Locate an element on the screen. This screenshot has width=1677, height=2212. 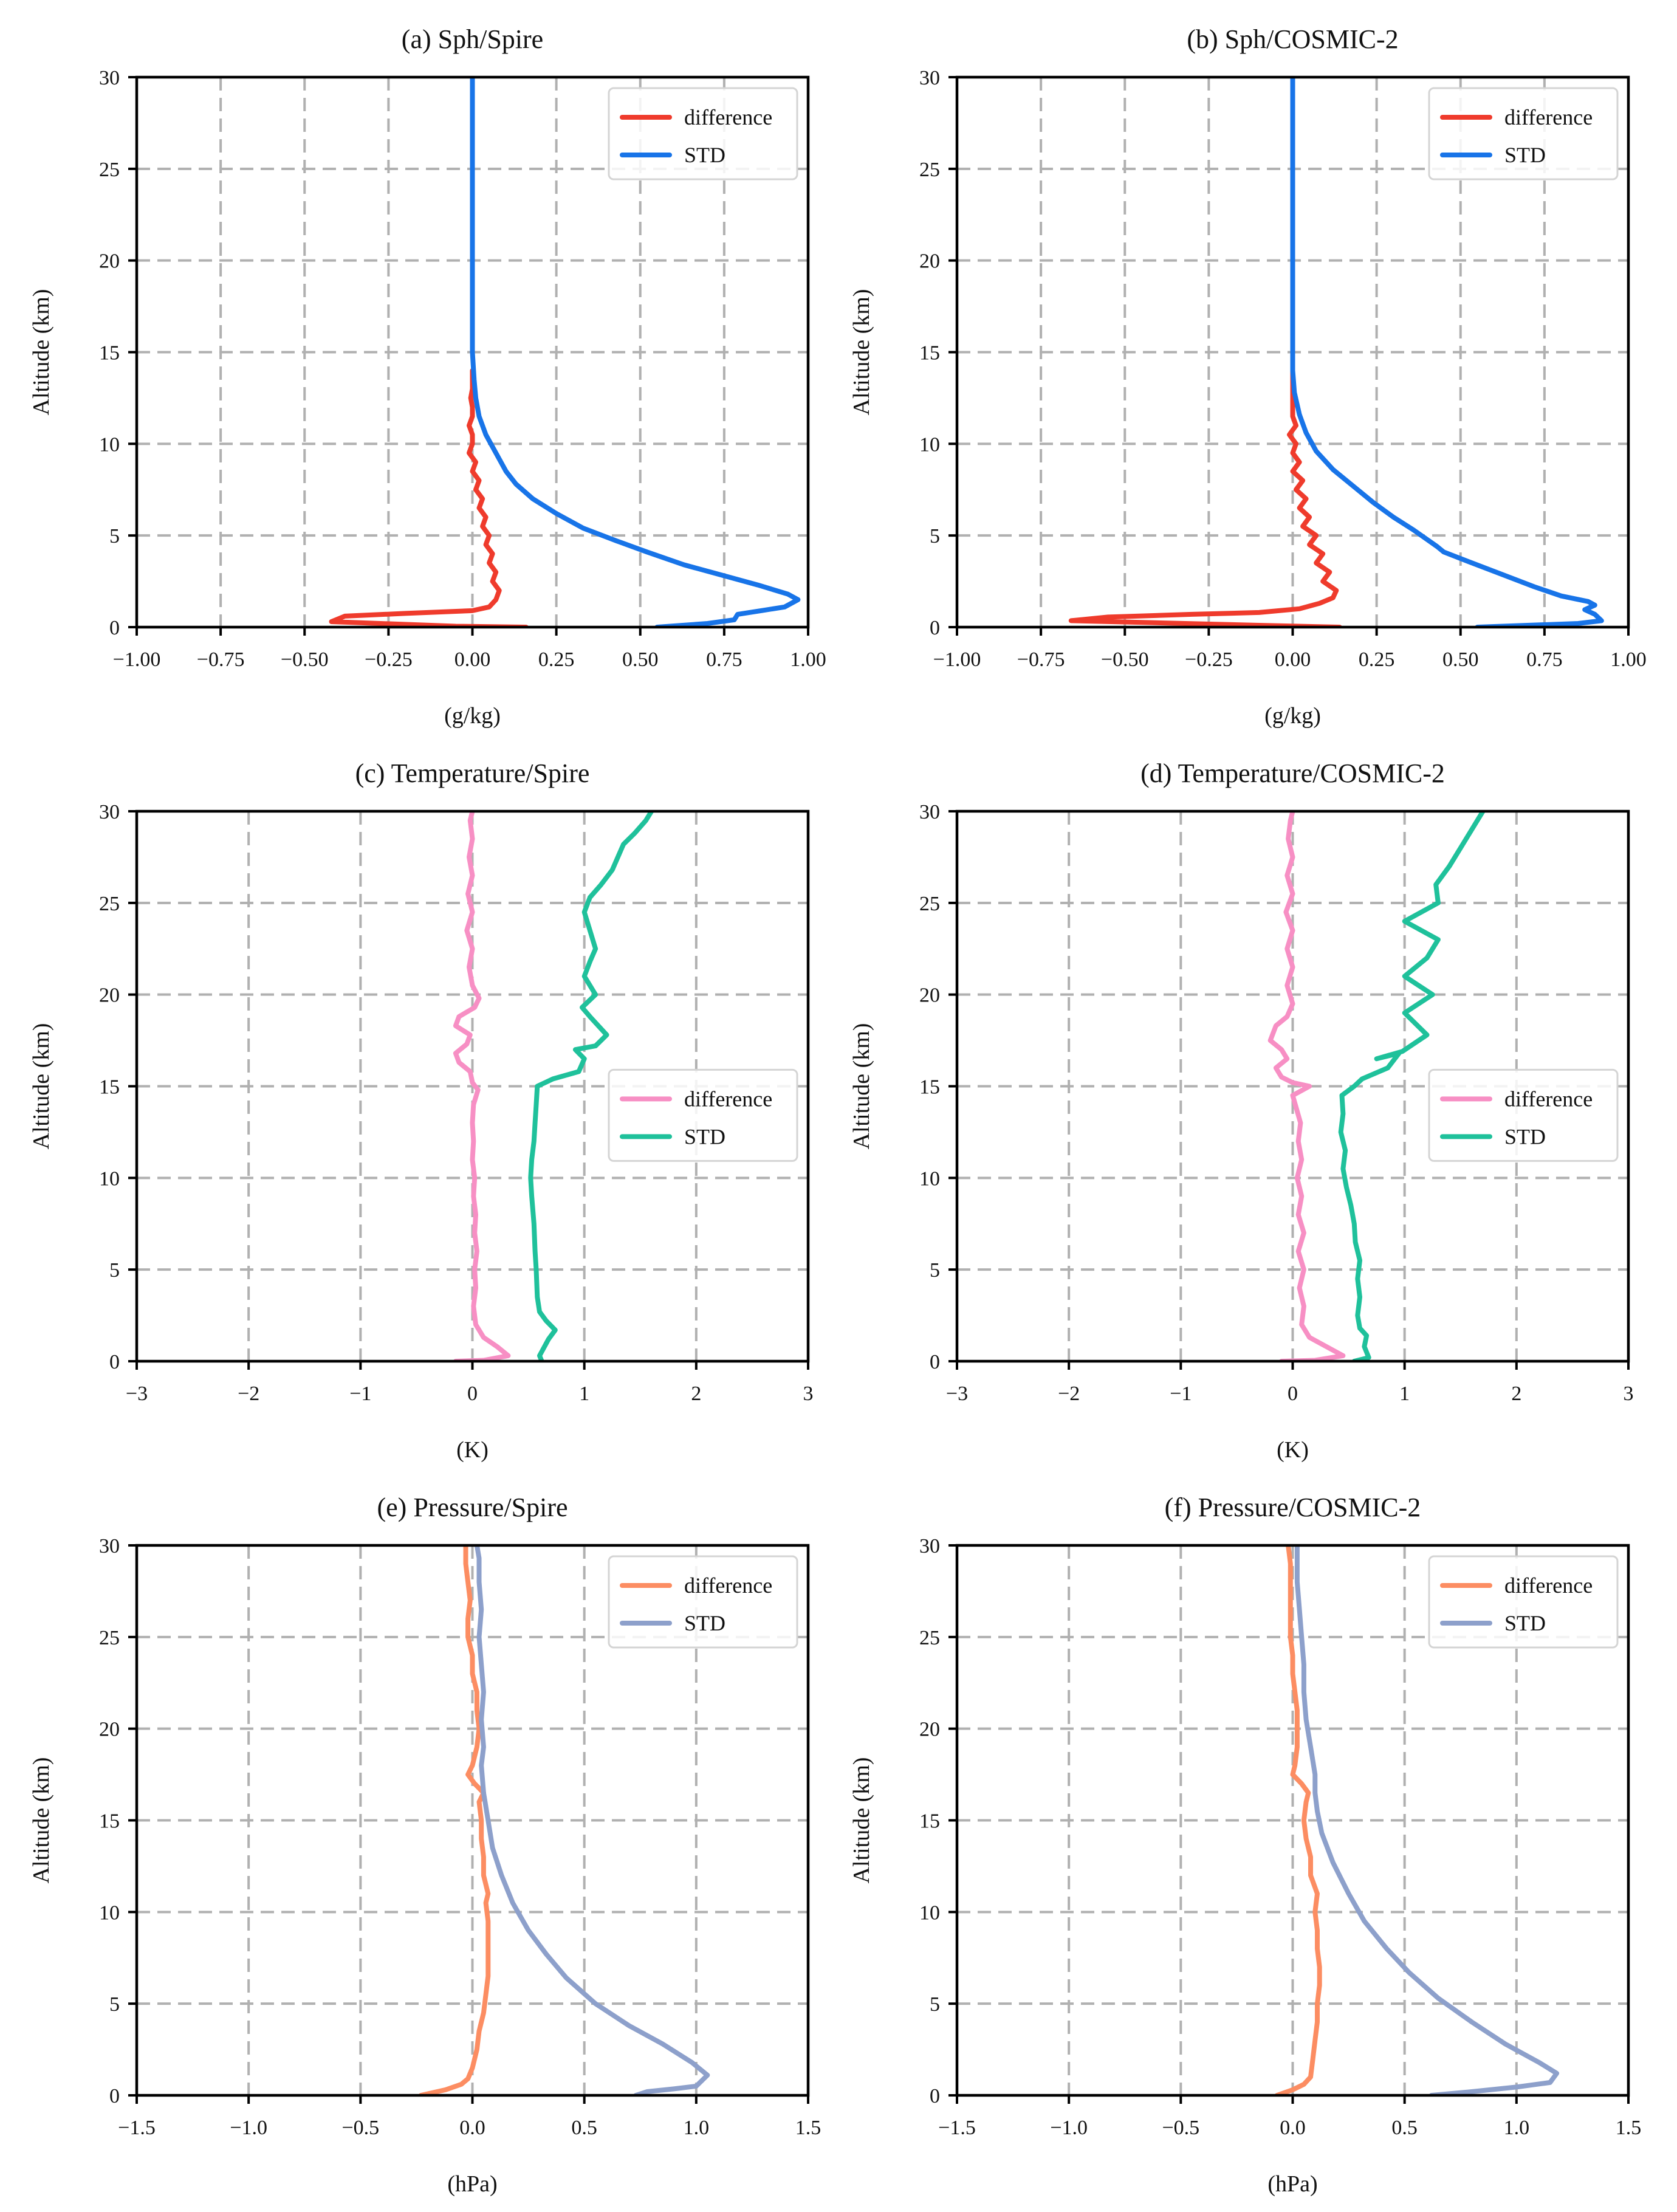
x-tick-label: 0.25 is located at coordinates (556, 659).